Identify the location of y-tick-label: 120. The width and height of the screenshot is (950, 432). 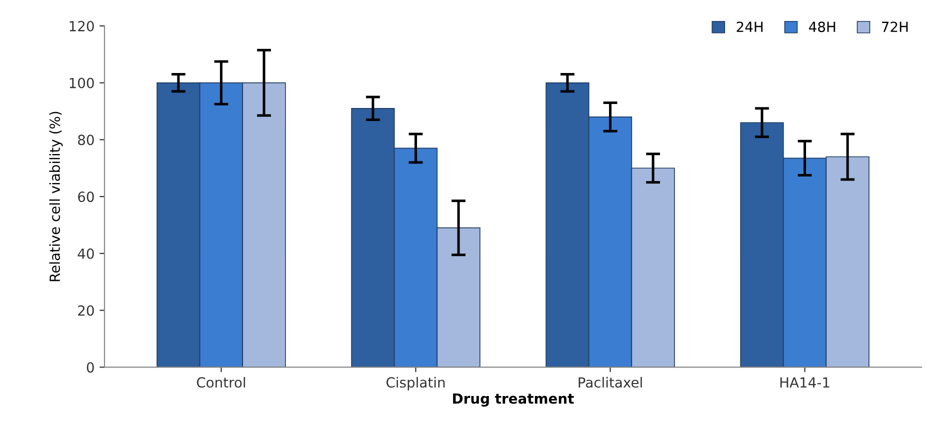
(82, 26).